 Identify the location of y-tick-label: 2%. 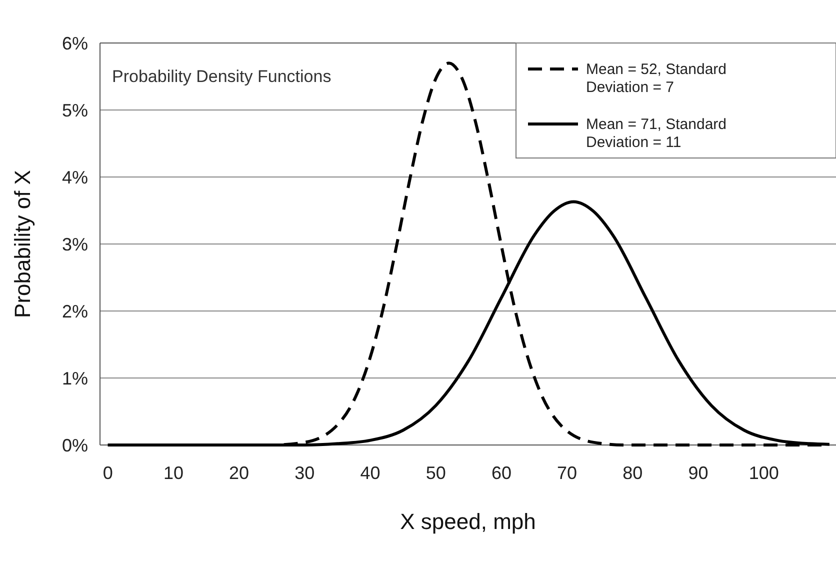
(75, 311).